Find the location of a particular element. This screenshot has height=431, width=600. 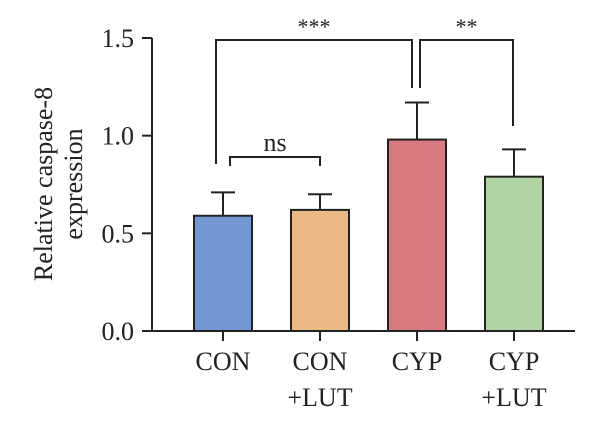

y-axis-label-line: expression is located at coordinates (73, 183).